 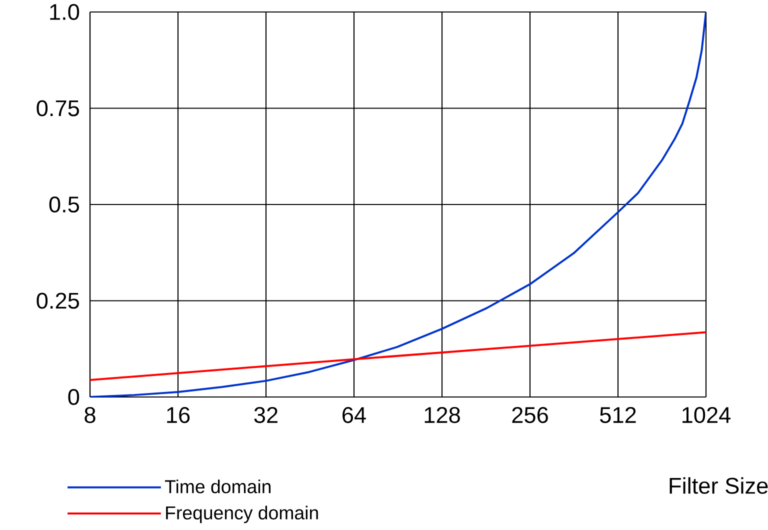 I want to click on y-tick-label: 0.75, so click(x=57, y=108).